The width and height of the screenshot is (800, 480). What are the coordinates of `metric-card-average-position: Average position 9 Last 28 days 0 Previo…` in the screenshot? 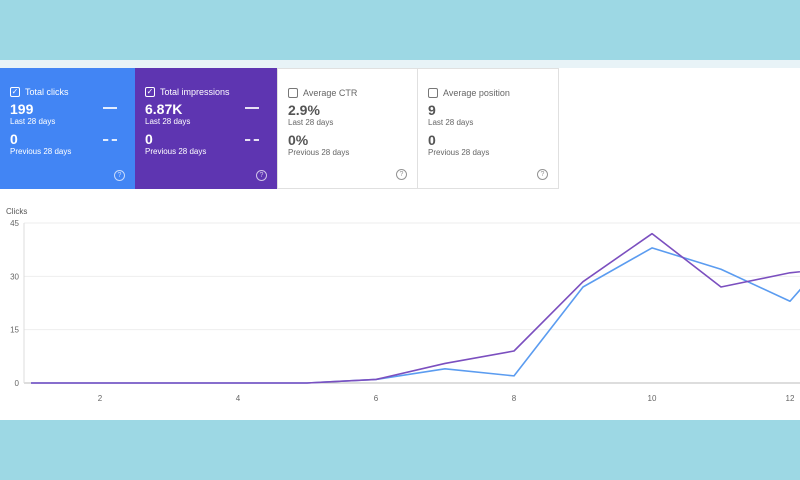 It's located at (488, 128).